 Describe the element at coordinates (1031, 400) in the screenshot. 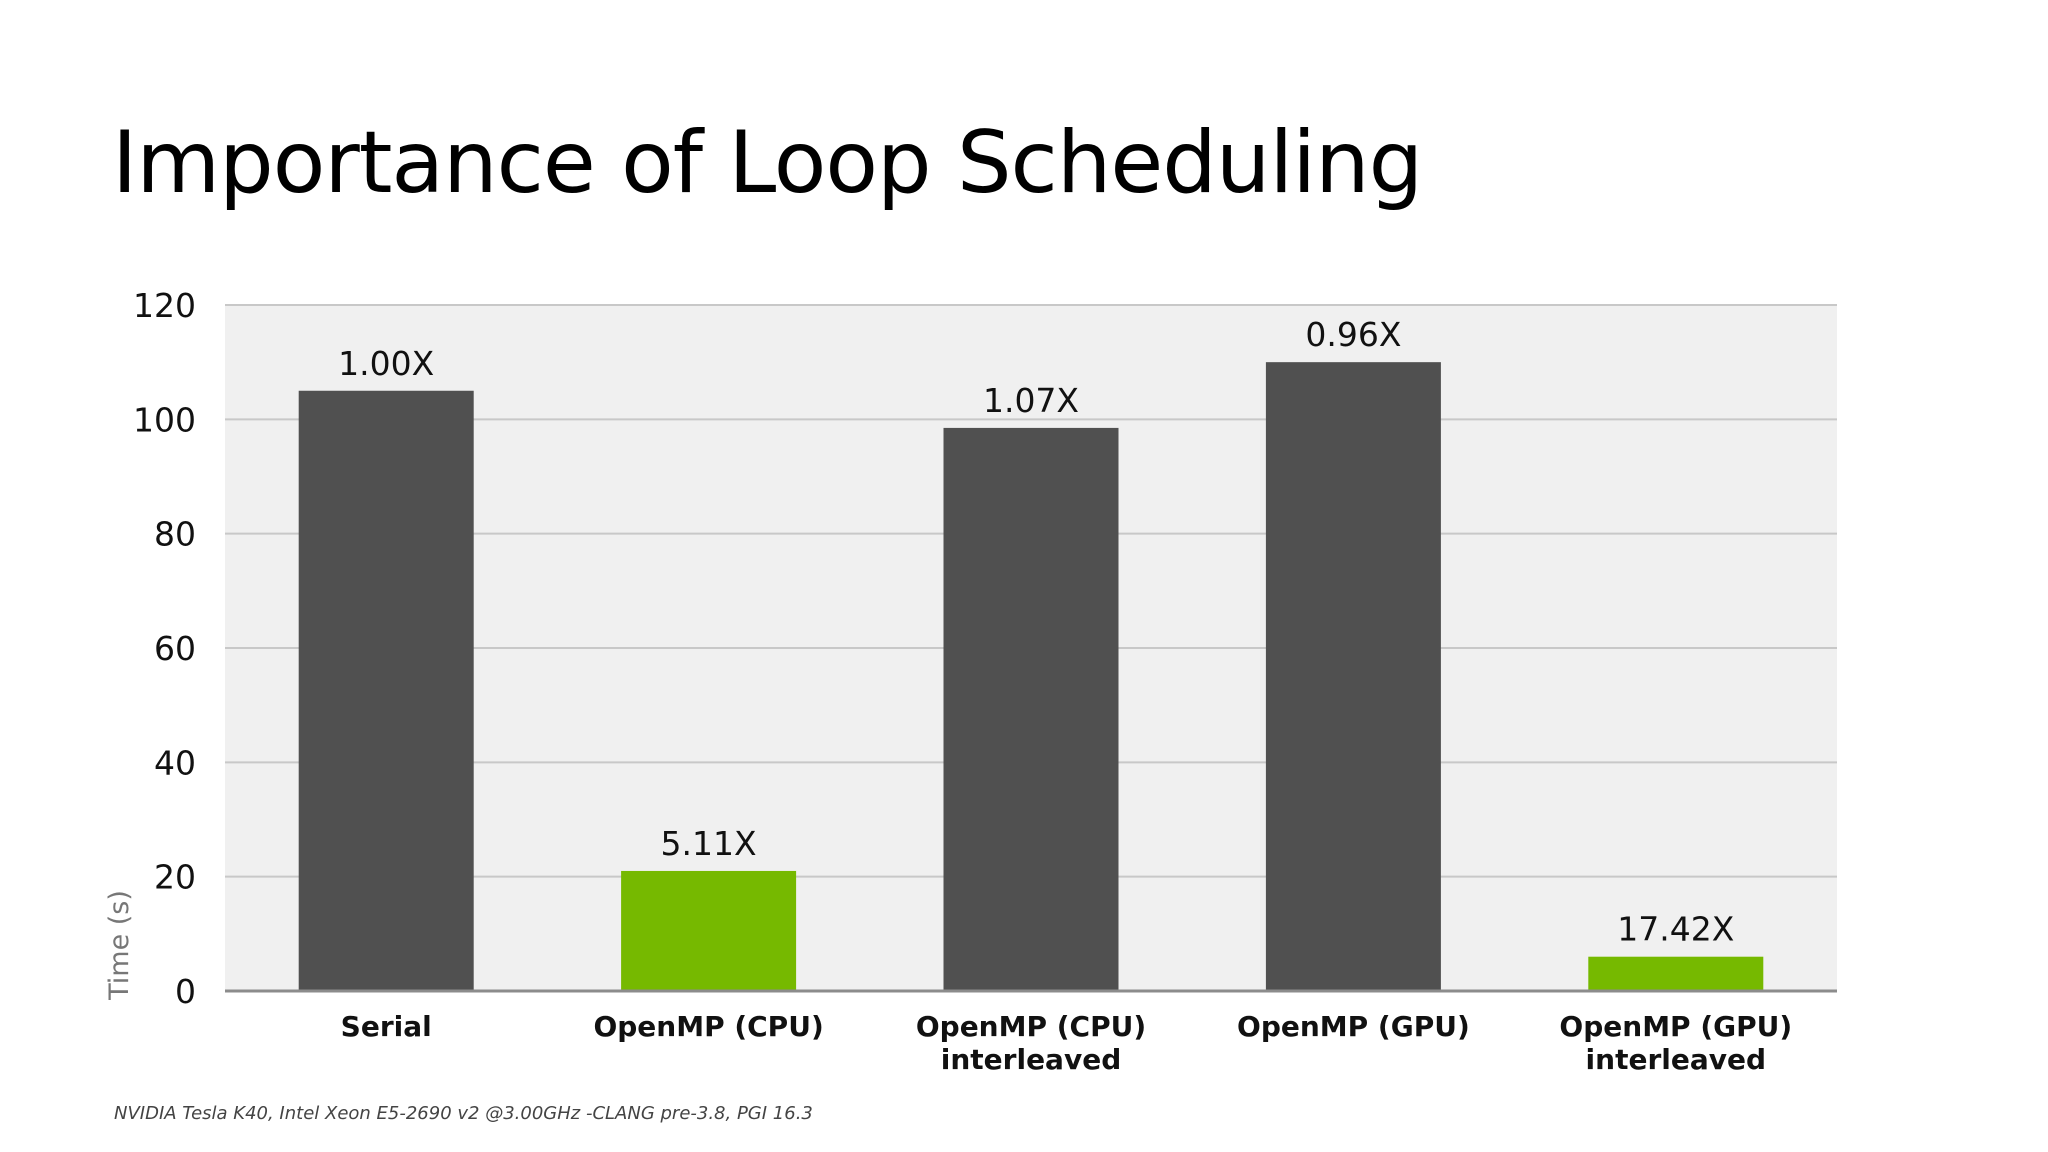

I see `bar-data-label: 1.07X` at that location.